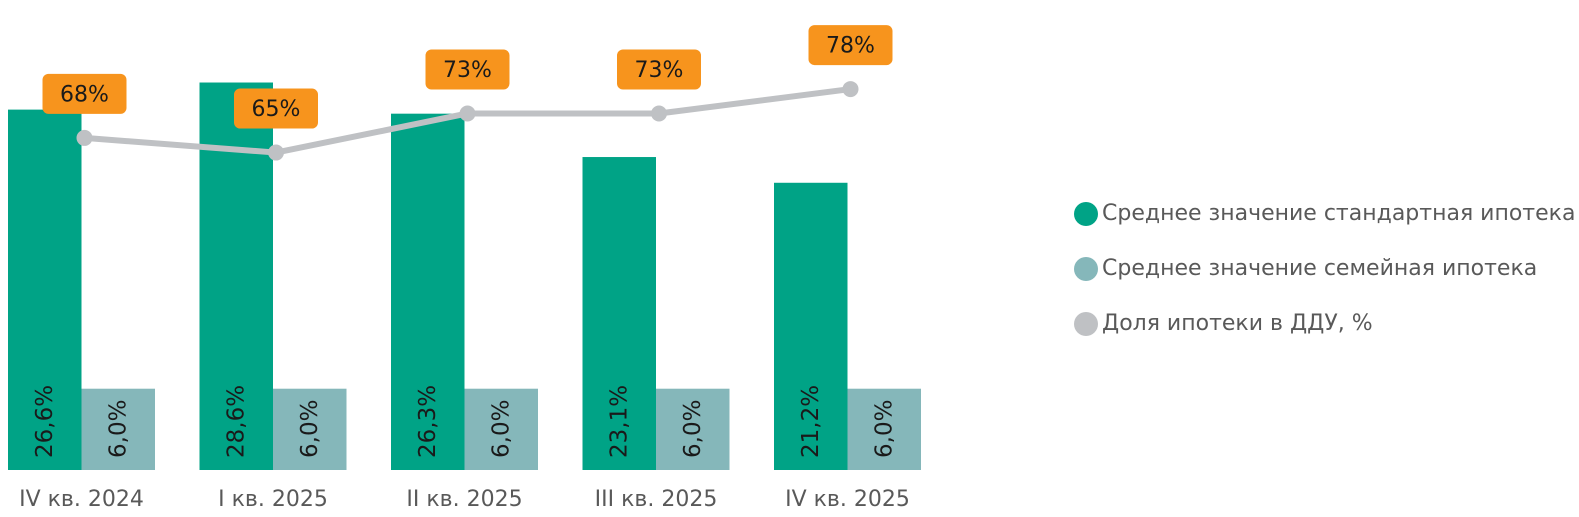  I want to click on share-label-2: 65%, so click(276, 109).